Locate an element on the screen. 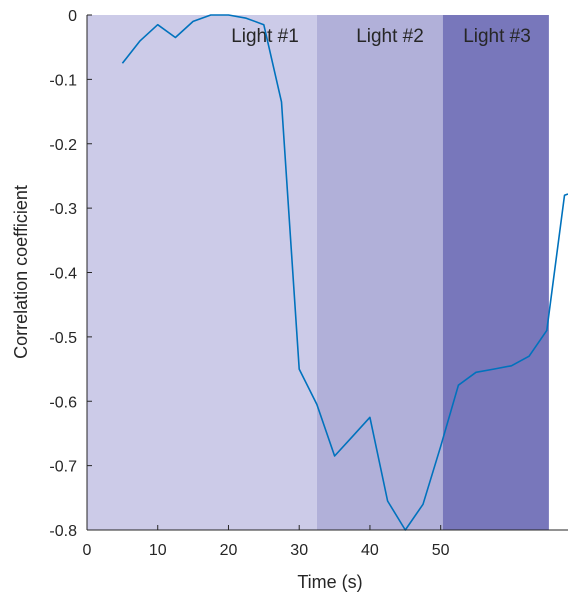  light-region-labels: Light #1 Light #2 Light #3 is located at coordinates (381, 36).